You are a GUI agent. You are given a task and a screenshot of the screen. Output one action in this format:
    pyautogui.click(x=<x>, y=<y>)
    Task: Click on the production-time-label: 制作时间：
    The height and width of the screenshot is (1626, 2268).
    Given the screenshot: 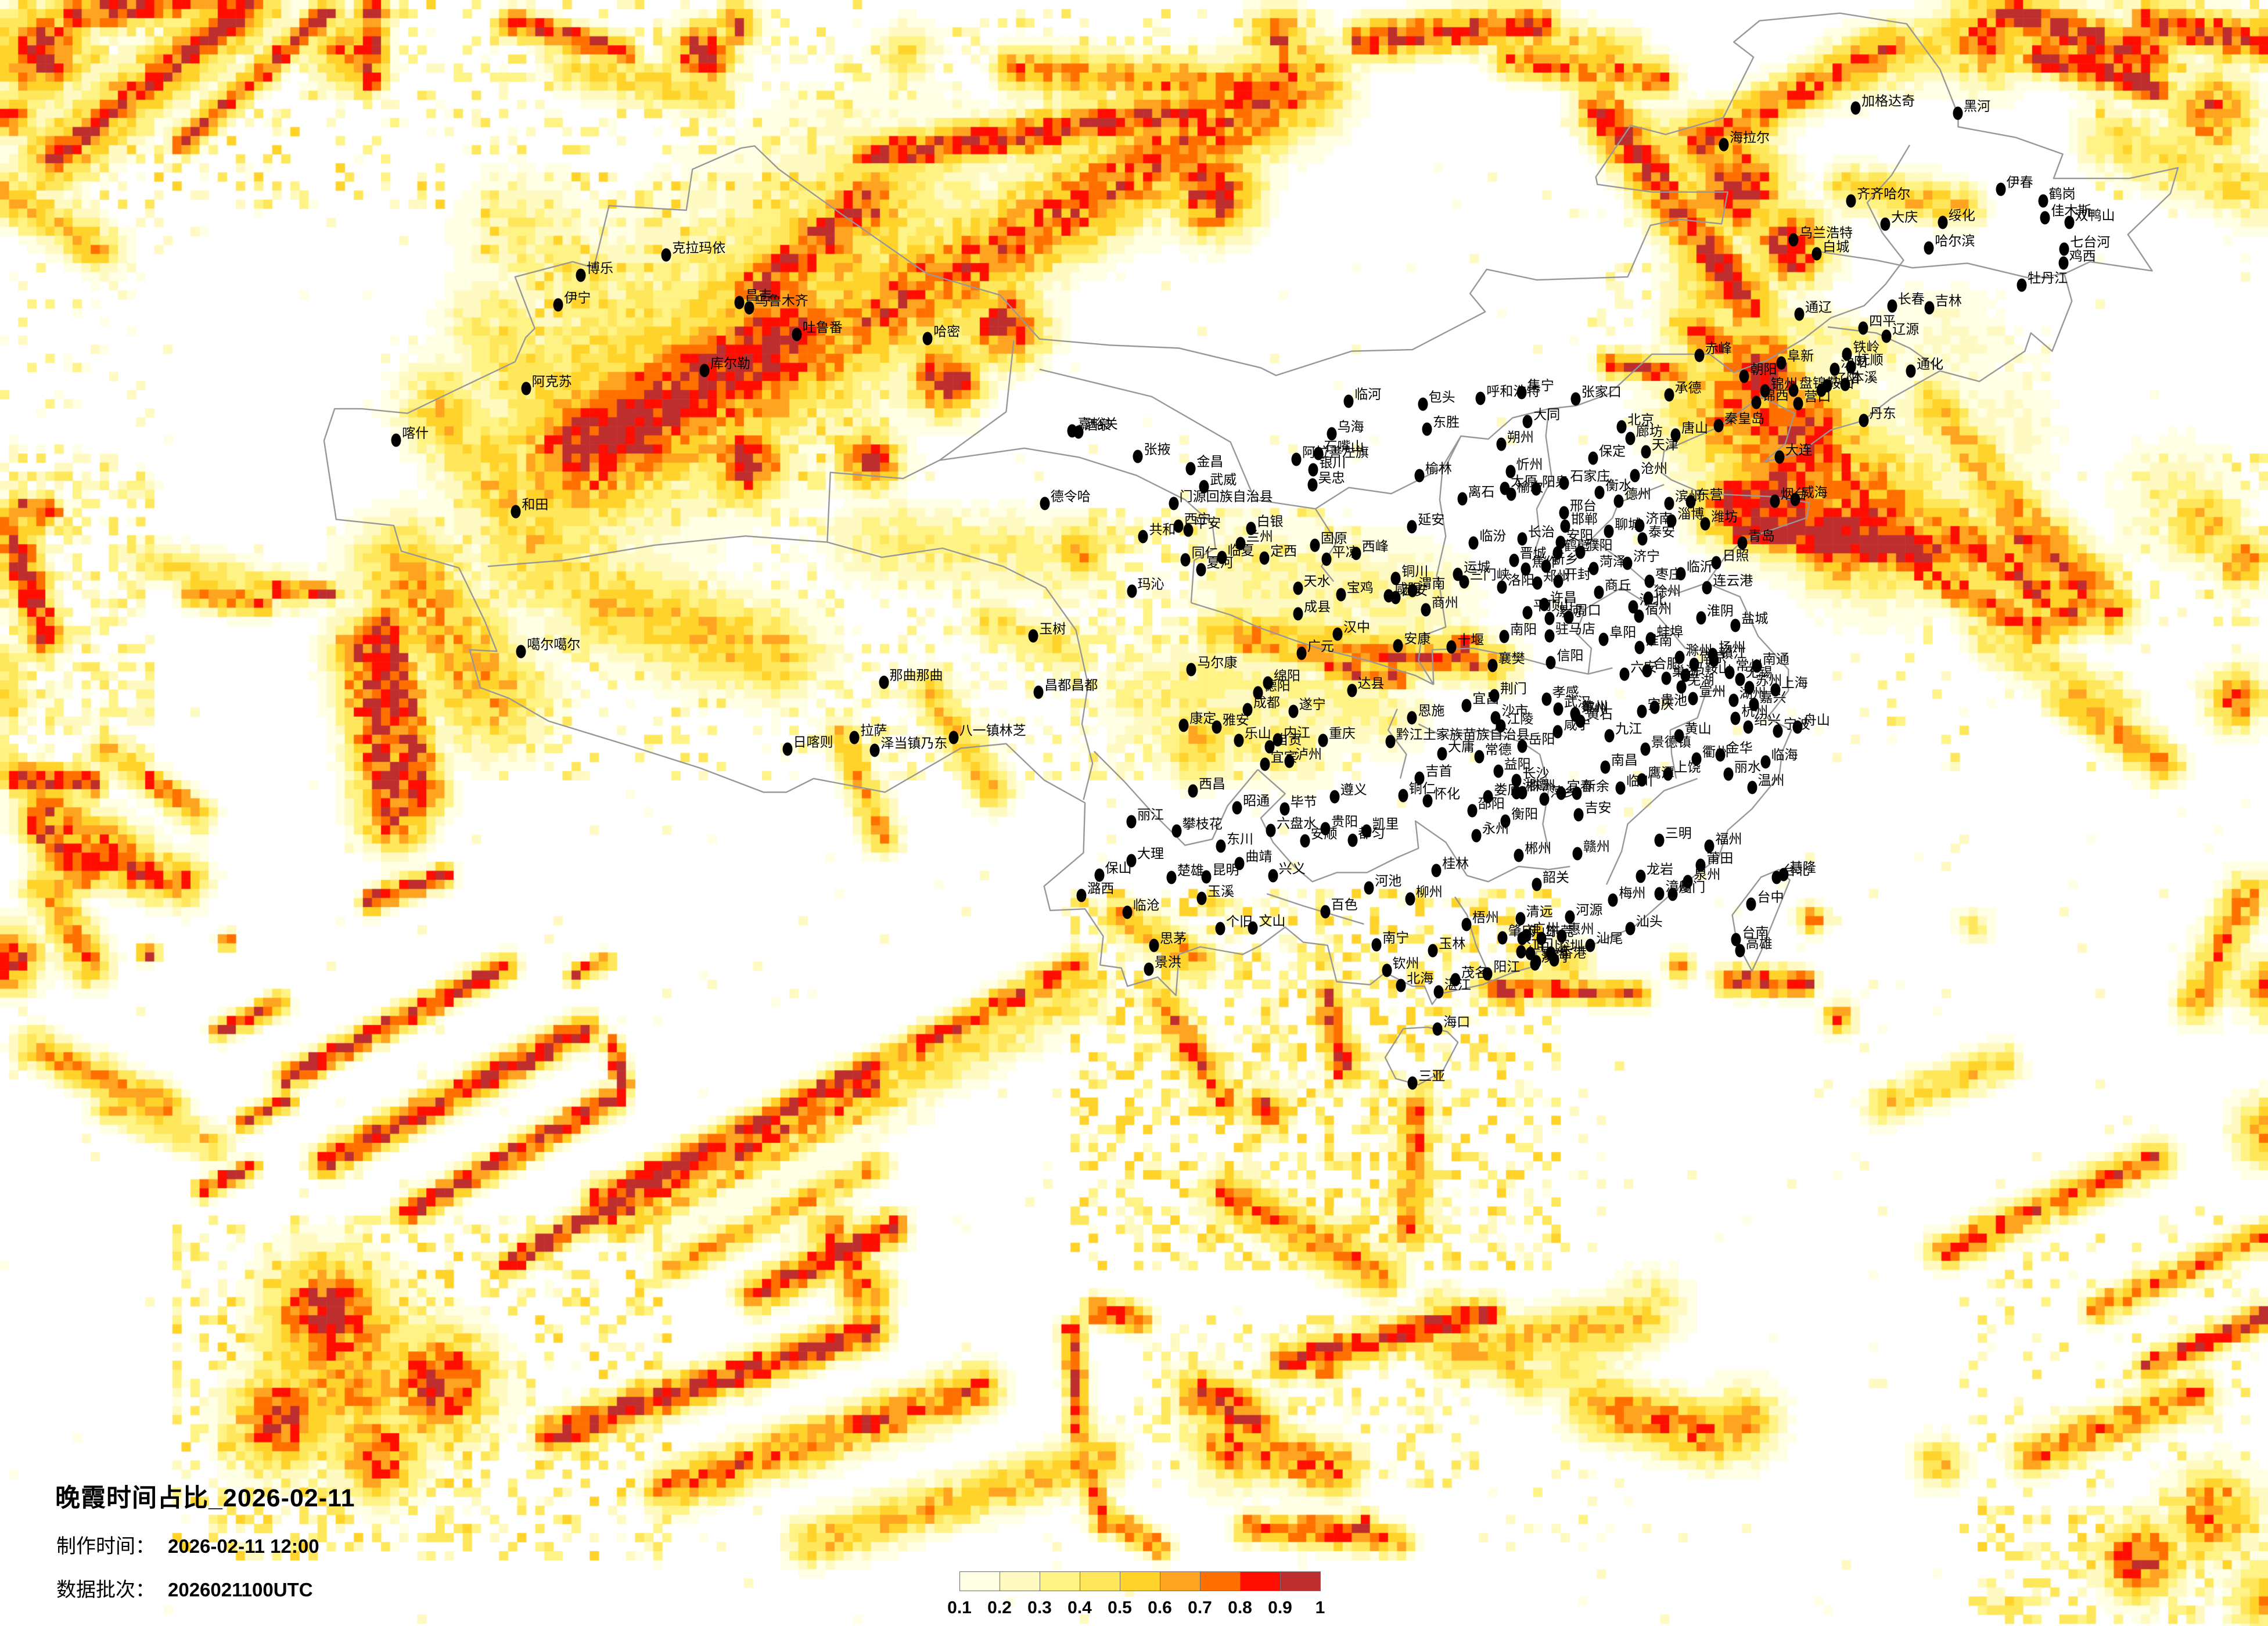 What is the action you would take?
    pyautogui.click(x=105, y=1546)
    